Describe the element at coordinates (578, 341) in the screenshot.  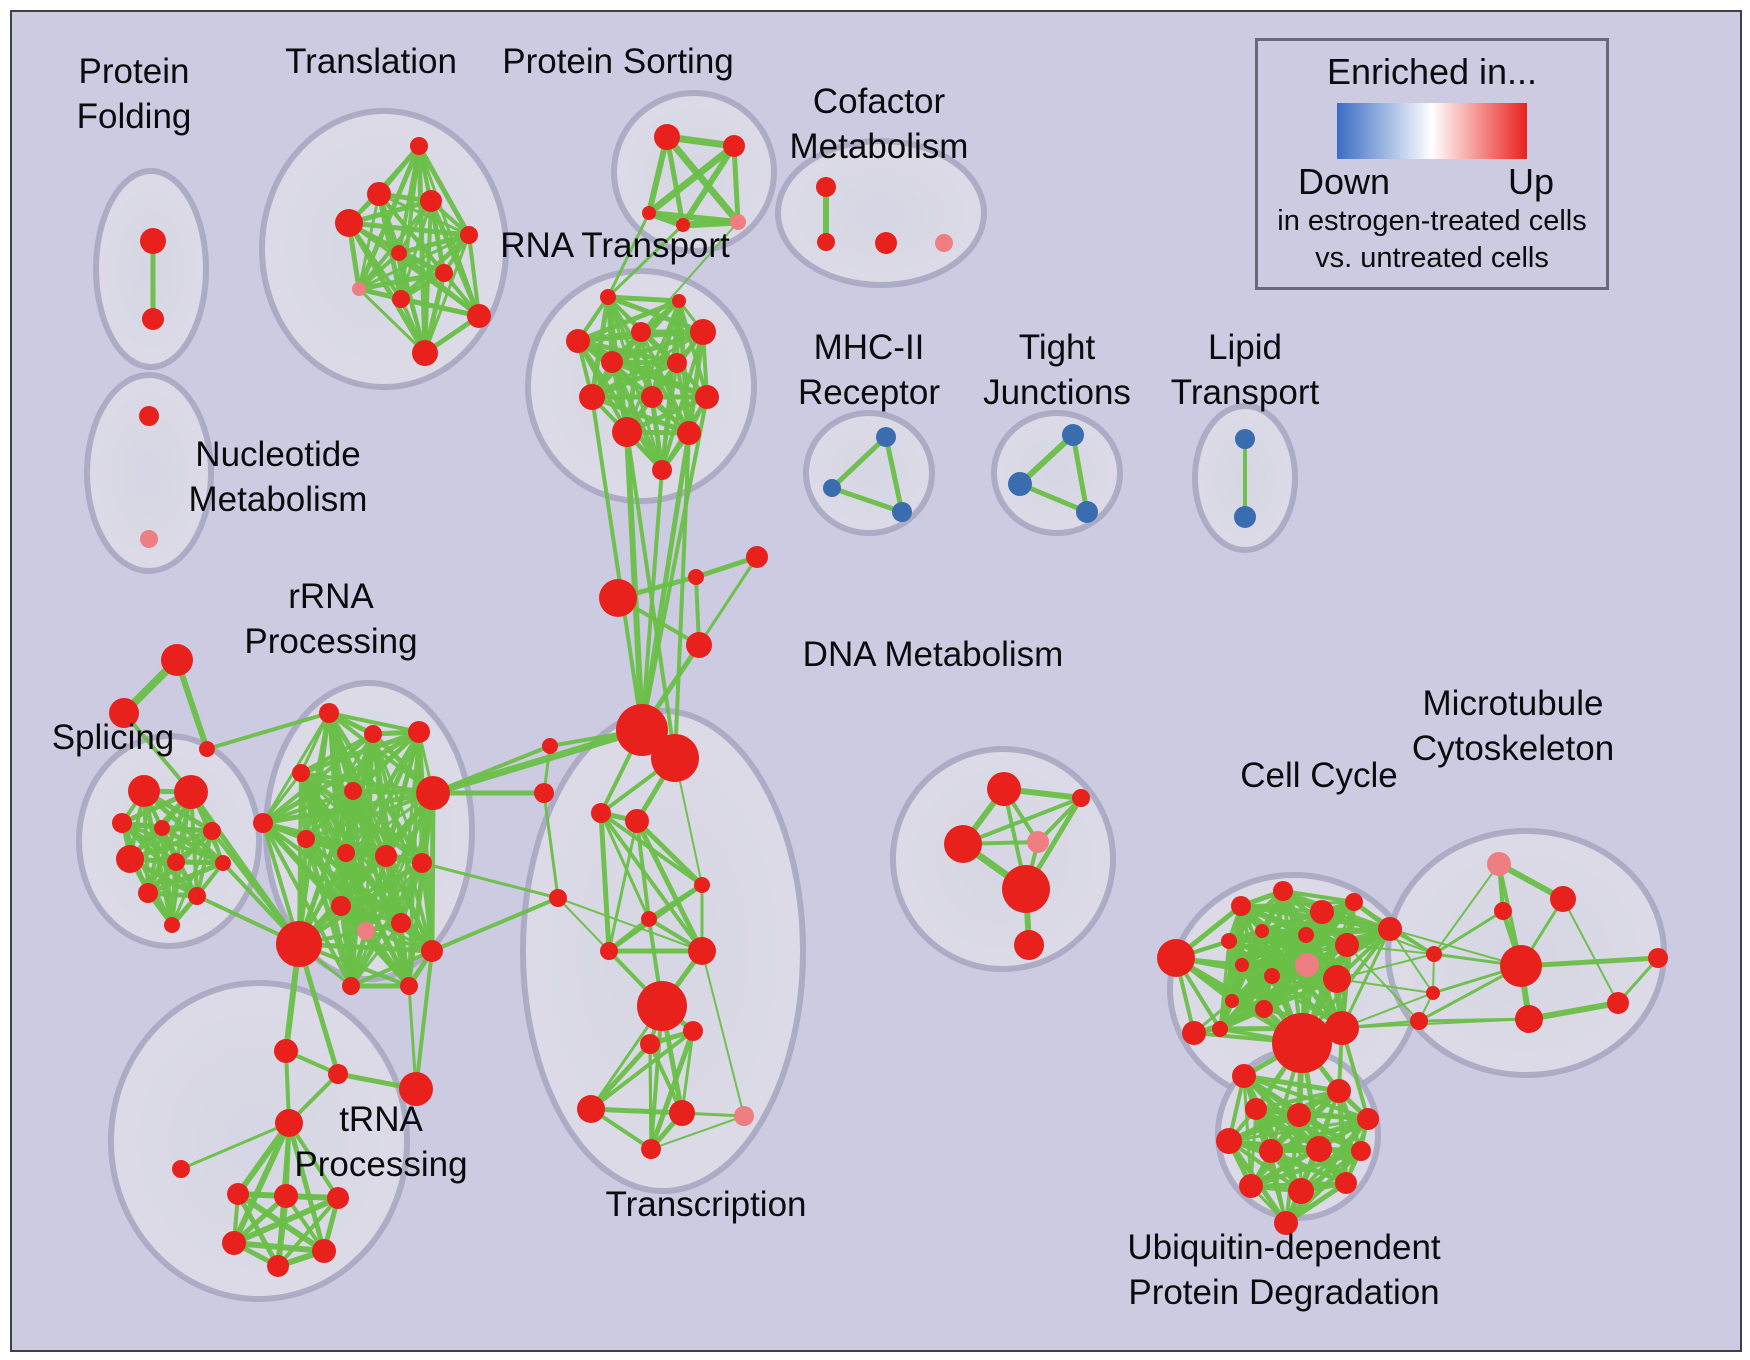
I see `node-r3` at that location.